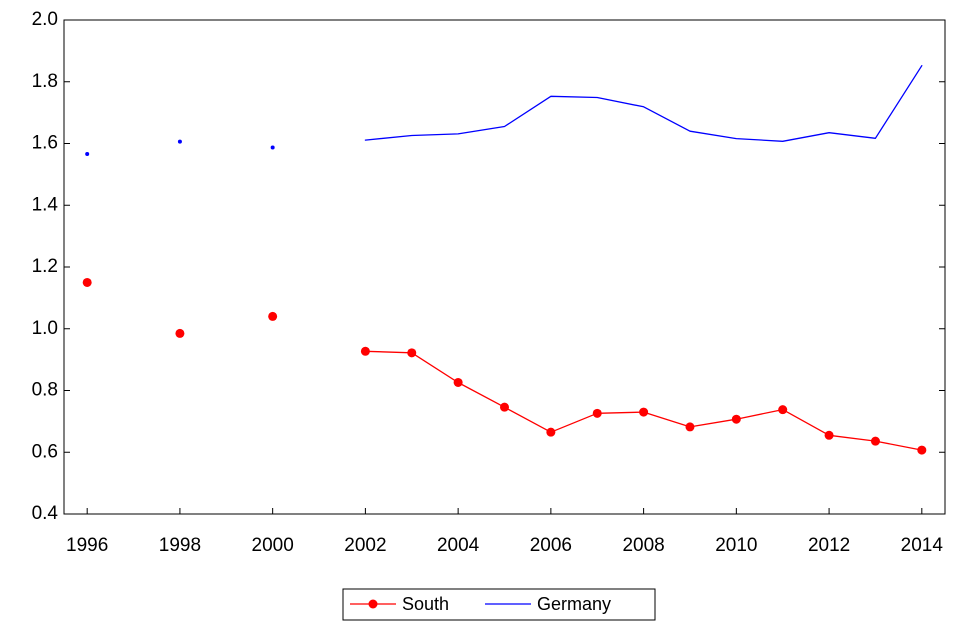 The image size is (957, 624). I want to click on x-tick-label: 2012, so click(829, 545).